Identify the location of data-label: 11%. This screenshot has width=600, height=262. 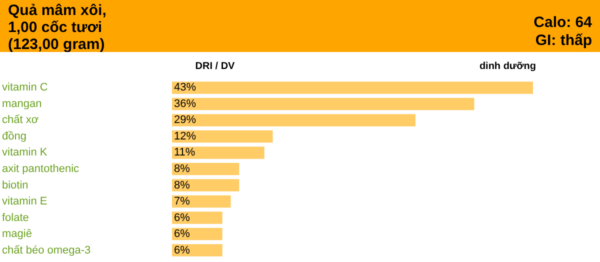
(185, 152).